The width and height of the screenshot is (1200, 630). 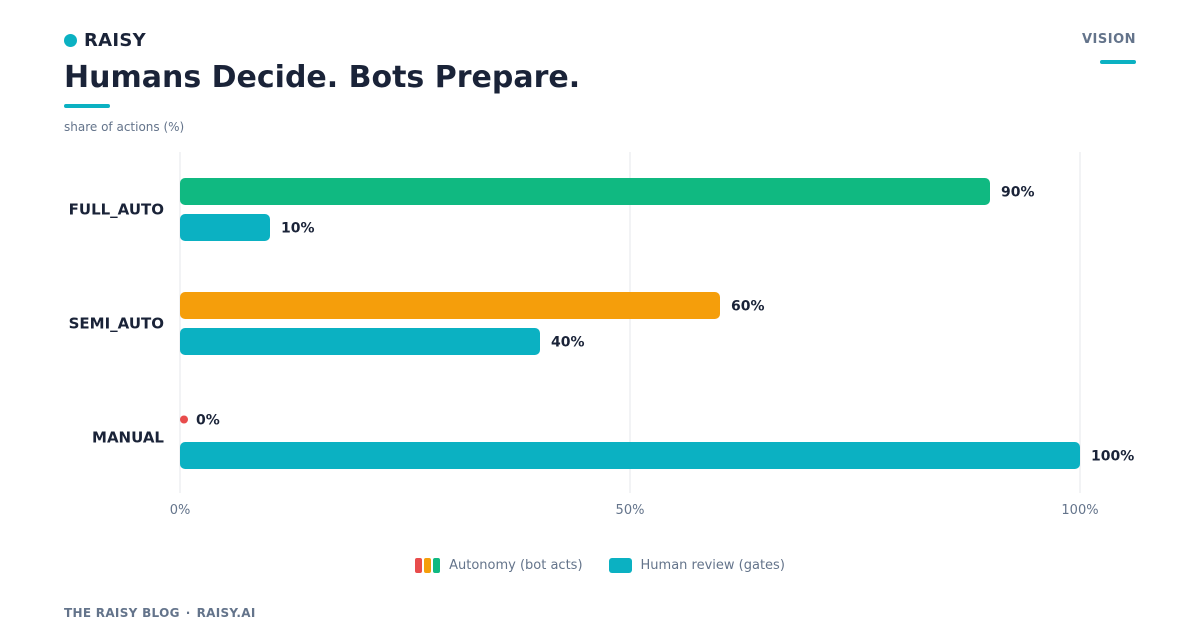 I want to click on chart-subtitle: share of actions (%), so click(x=124, y=127).